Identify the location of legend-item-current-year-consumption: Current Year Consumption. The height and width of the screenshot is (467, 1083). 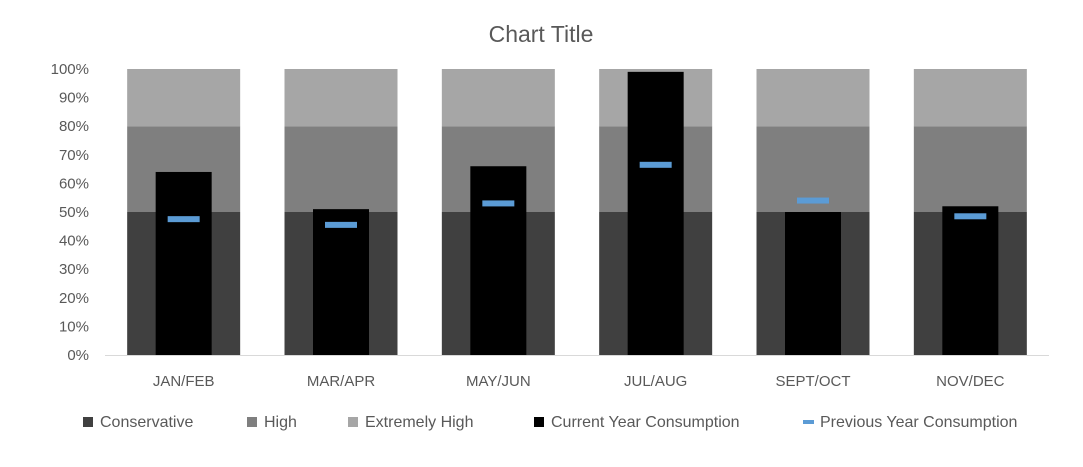
(637, 422).